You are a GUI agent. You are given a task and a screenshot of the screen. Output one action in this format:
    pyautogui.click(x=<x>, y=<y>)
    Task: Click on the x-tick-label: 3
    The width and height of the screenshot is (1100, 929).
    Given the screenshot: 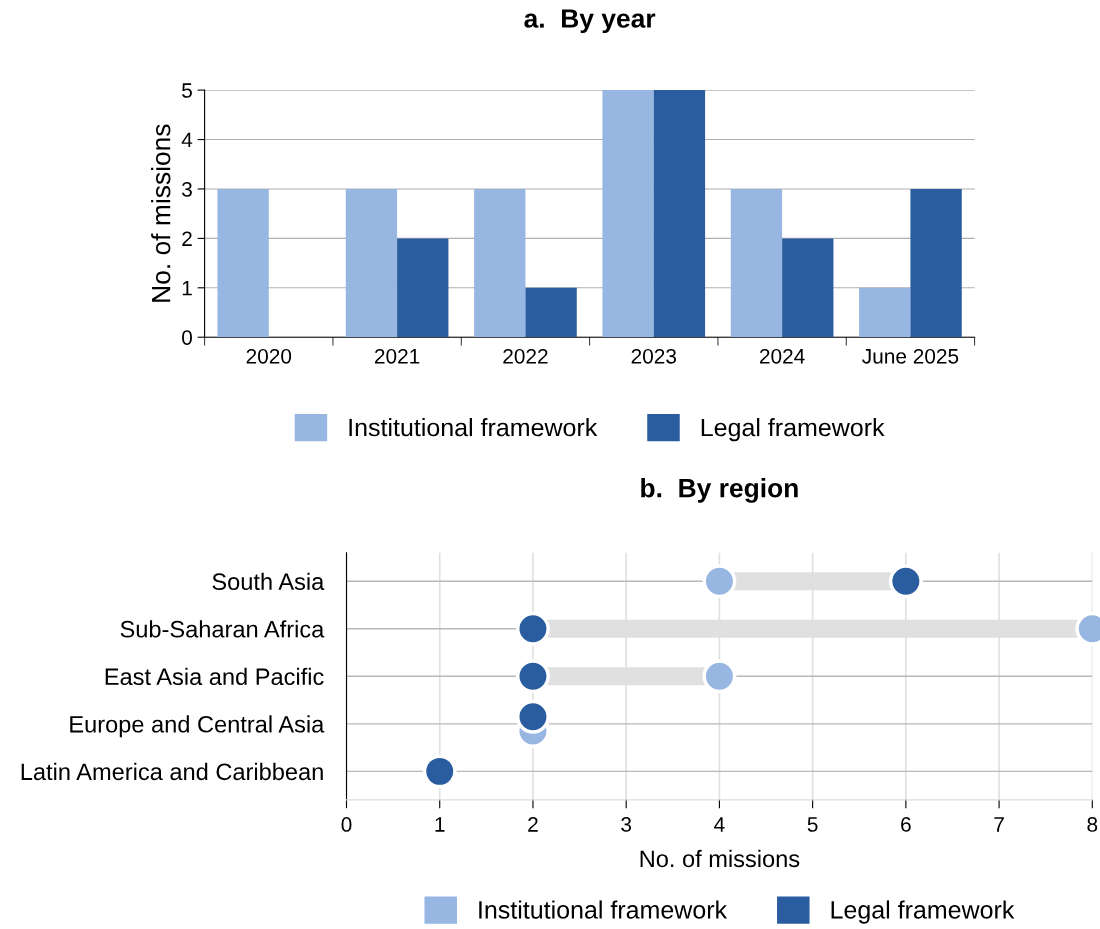 What is the action you would take?
    pyautogui.click(x=626, y=824)
    